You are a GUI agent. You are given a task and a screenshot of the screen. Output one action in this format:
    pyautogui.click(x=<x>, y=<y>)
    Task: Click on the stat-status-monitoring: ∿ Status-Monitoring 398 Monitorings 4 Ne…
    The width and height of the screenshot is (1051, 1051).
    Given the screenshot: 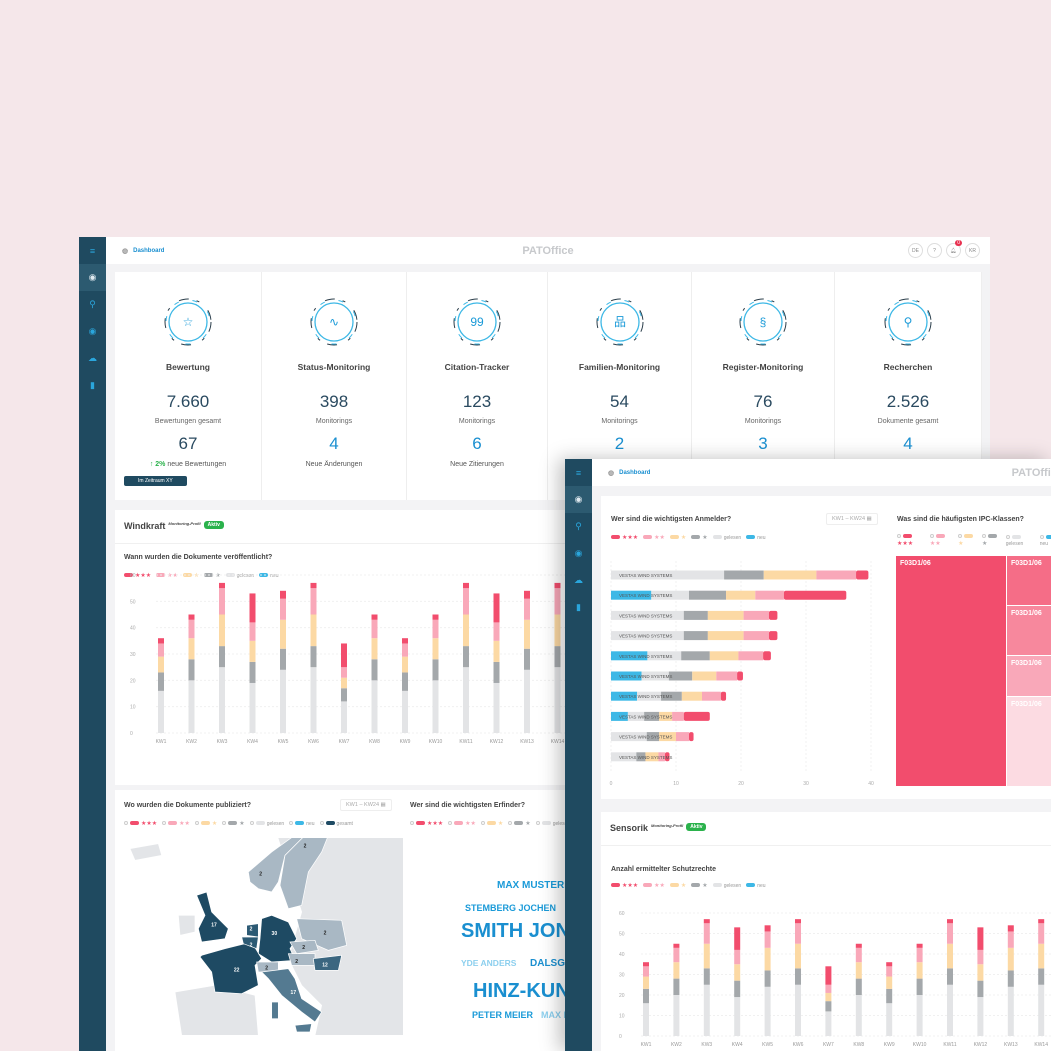 What is the action you would take?
    pyautogui.click(x=334, y=386)
    